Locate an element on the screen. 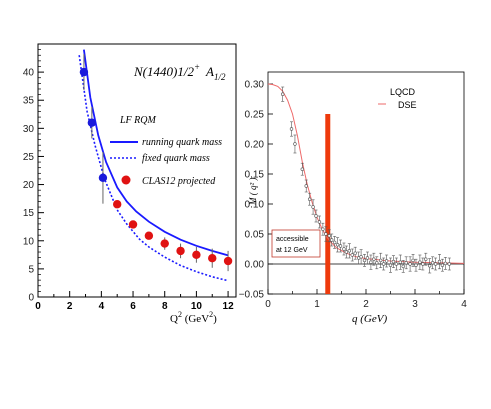 This screenshot has width=491, height=409. annotation-line-2: at 12 GeV is located at coordinates (292, 250).